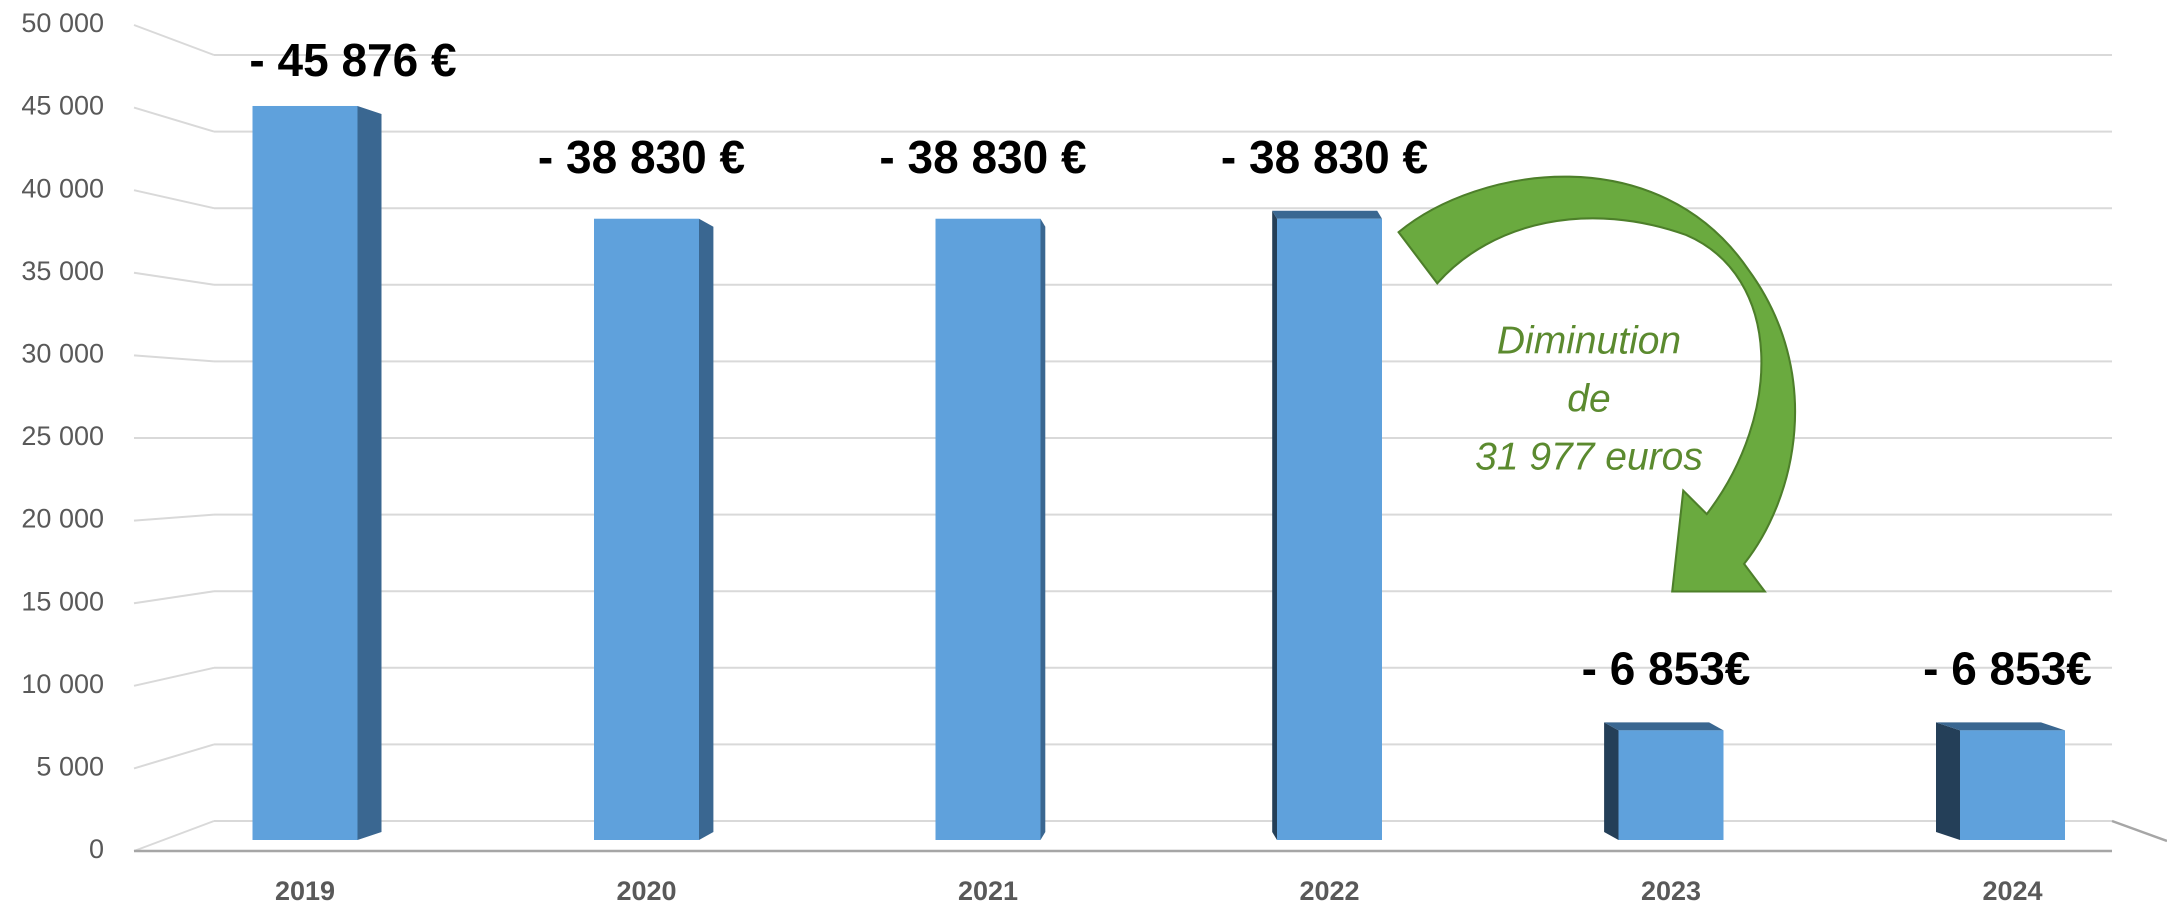 The image size is (2167, 906). What do you see at coordinates (1588, 398) in the screenshot?
I see `annotation: de` at bounding box center [1588, 398].